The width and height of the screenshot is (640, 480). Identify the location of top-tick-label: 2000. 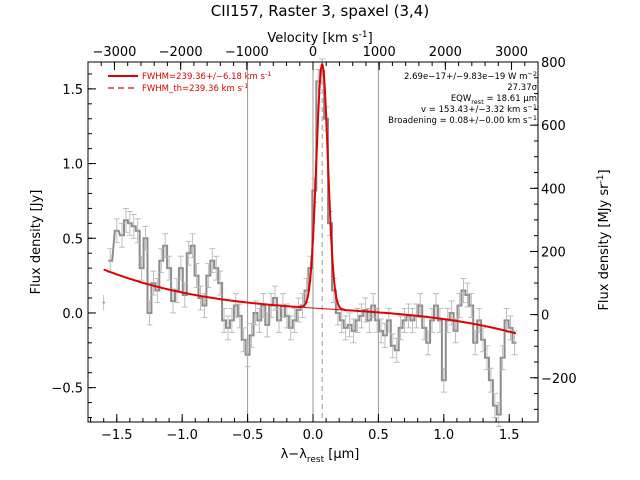
(445, 52).